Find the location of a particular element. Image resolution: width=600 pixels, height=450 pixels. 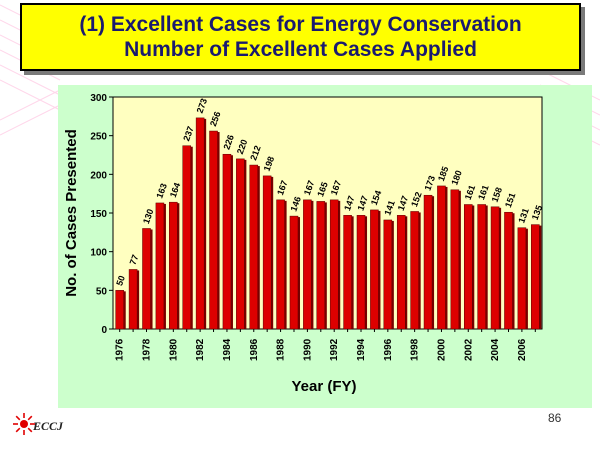

data-label: 154 is located at coordinates (376, 198).